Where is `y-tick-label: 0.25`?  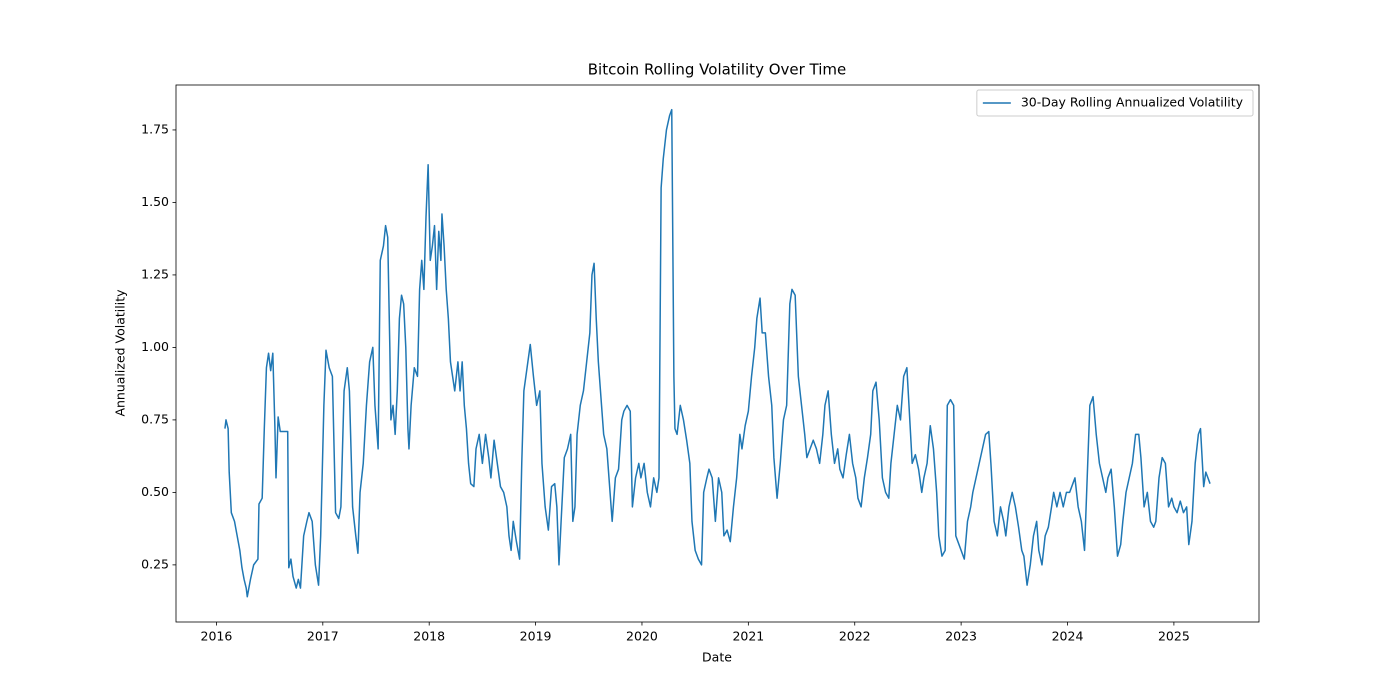
y-tick-label: 0.25 is located at coordinates (155, 563).